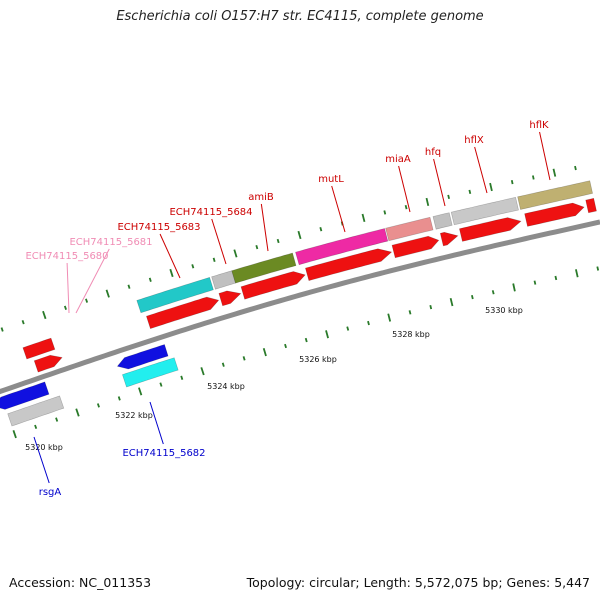 This screenshot has width=600, height=600. What do you see at coordinates (409, 229) in the screenshot?
I see `gene-block-miaa` at bounding box center [409, 229].